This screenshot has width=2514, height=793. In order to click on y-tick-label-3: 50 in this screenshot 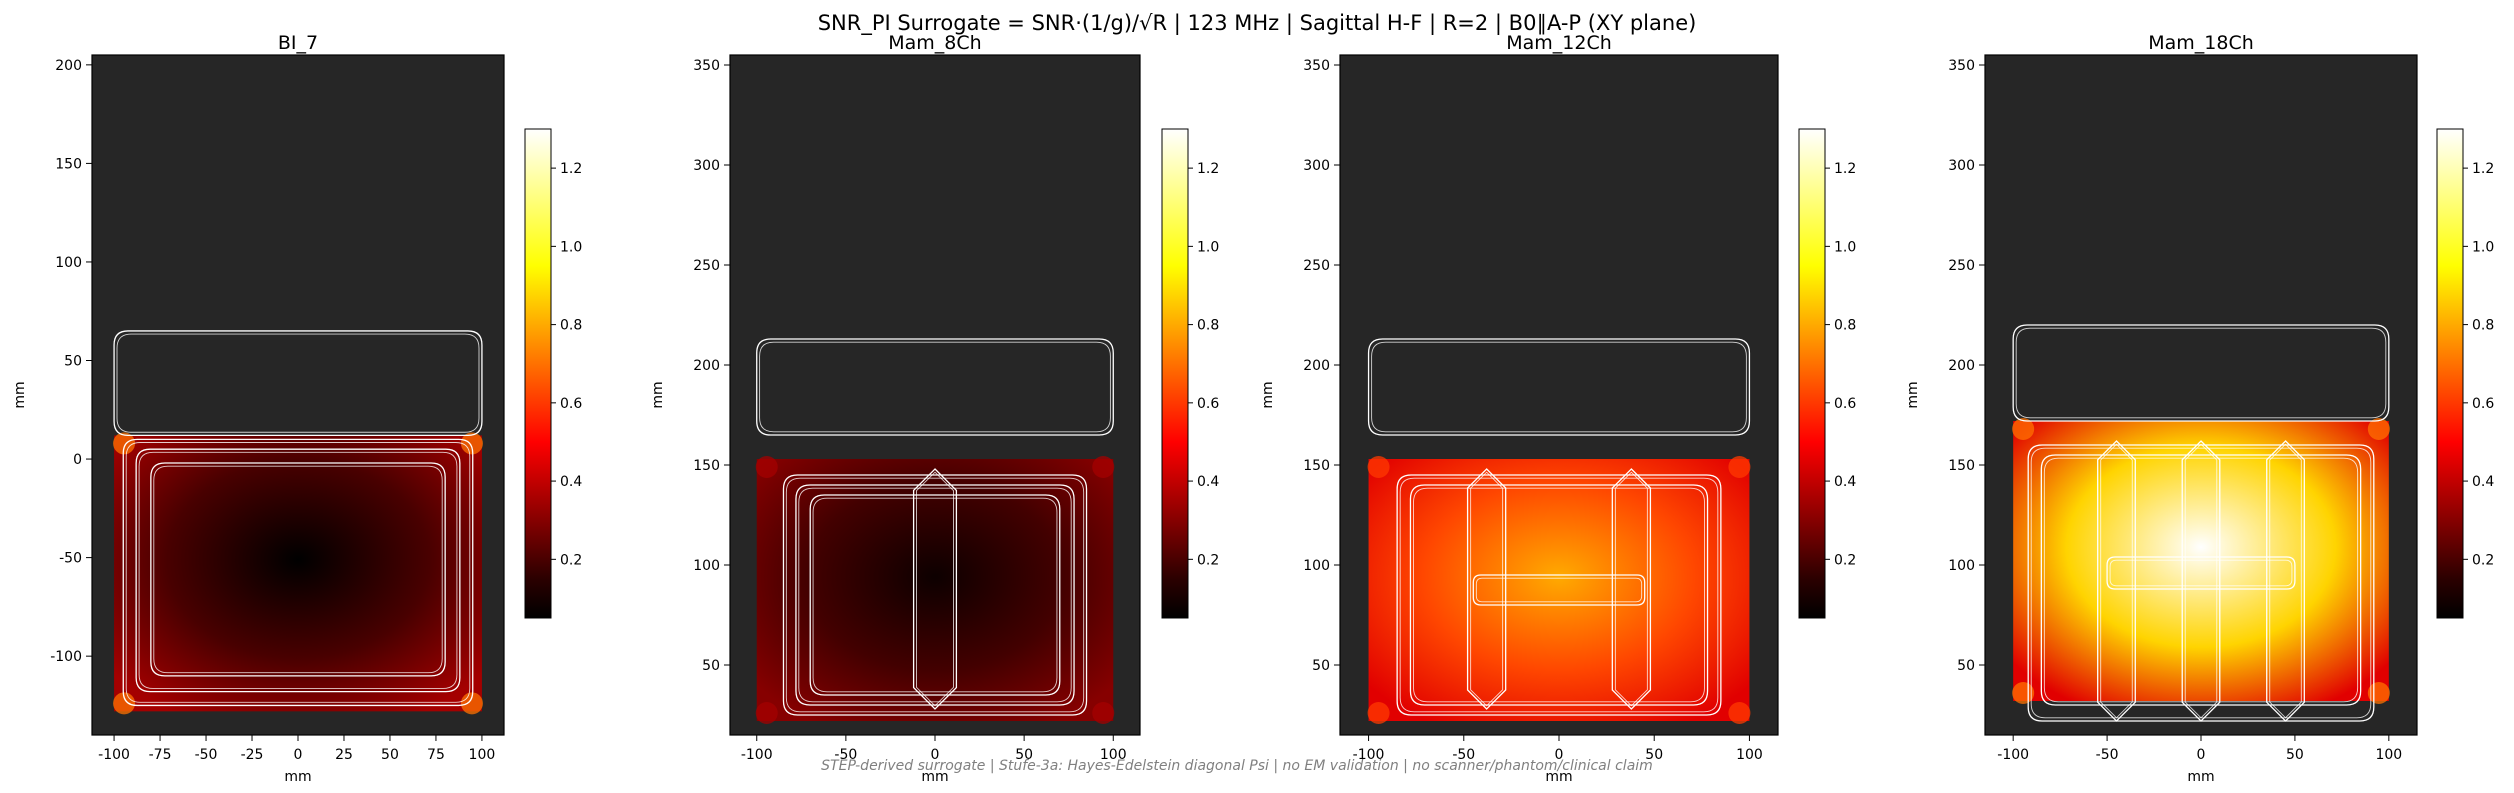, I will do `click(73, 362)`.